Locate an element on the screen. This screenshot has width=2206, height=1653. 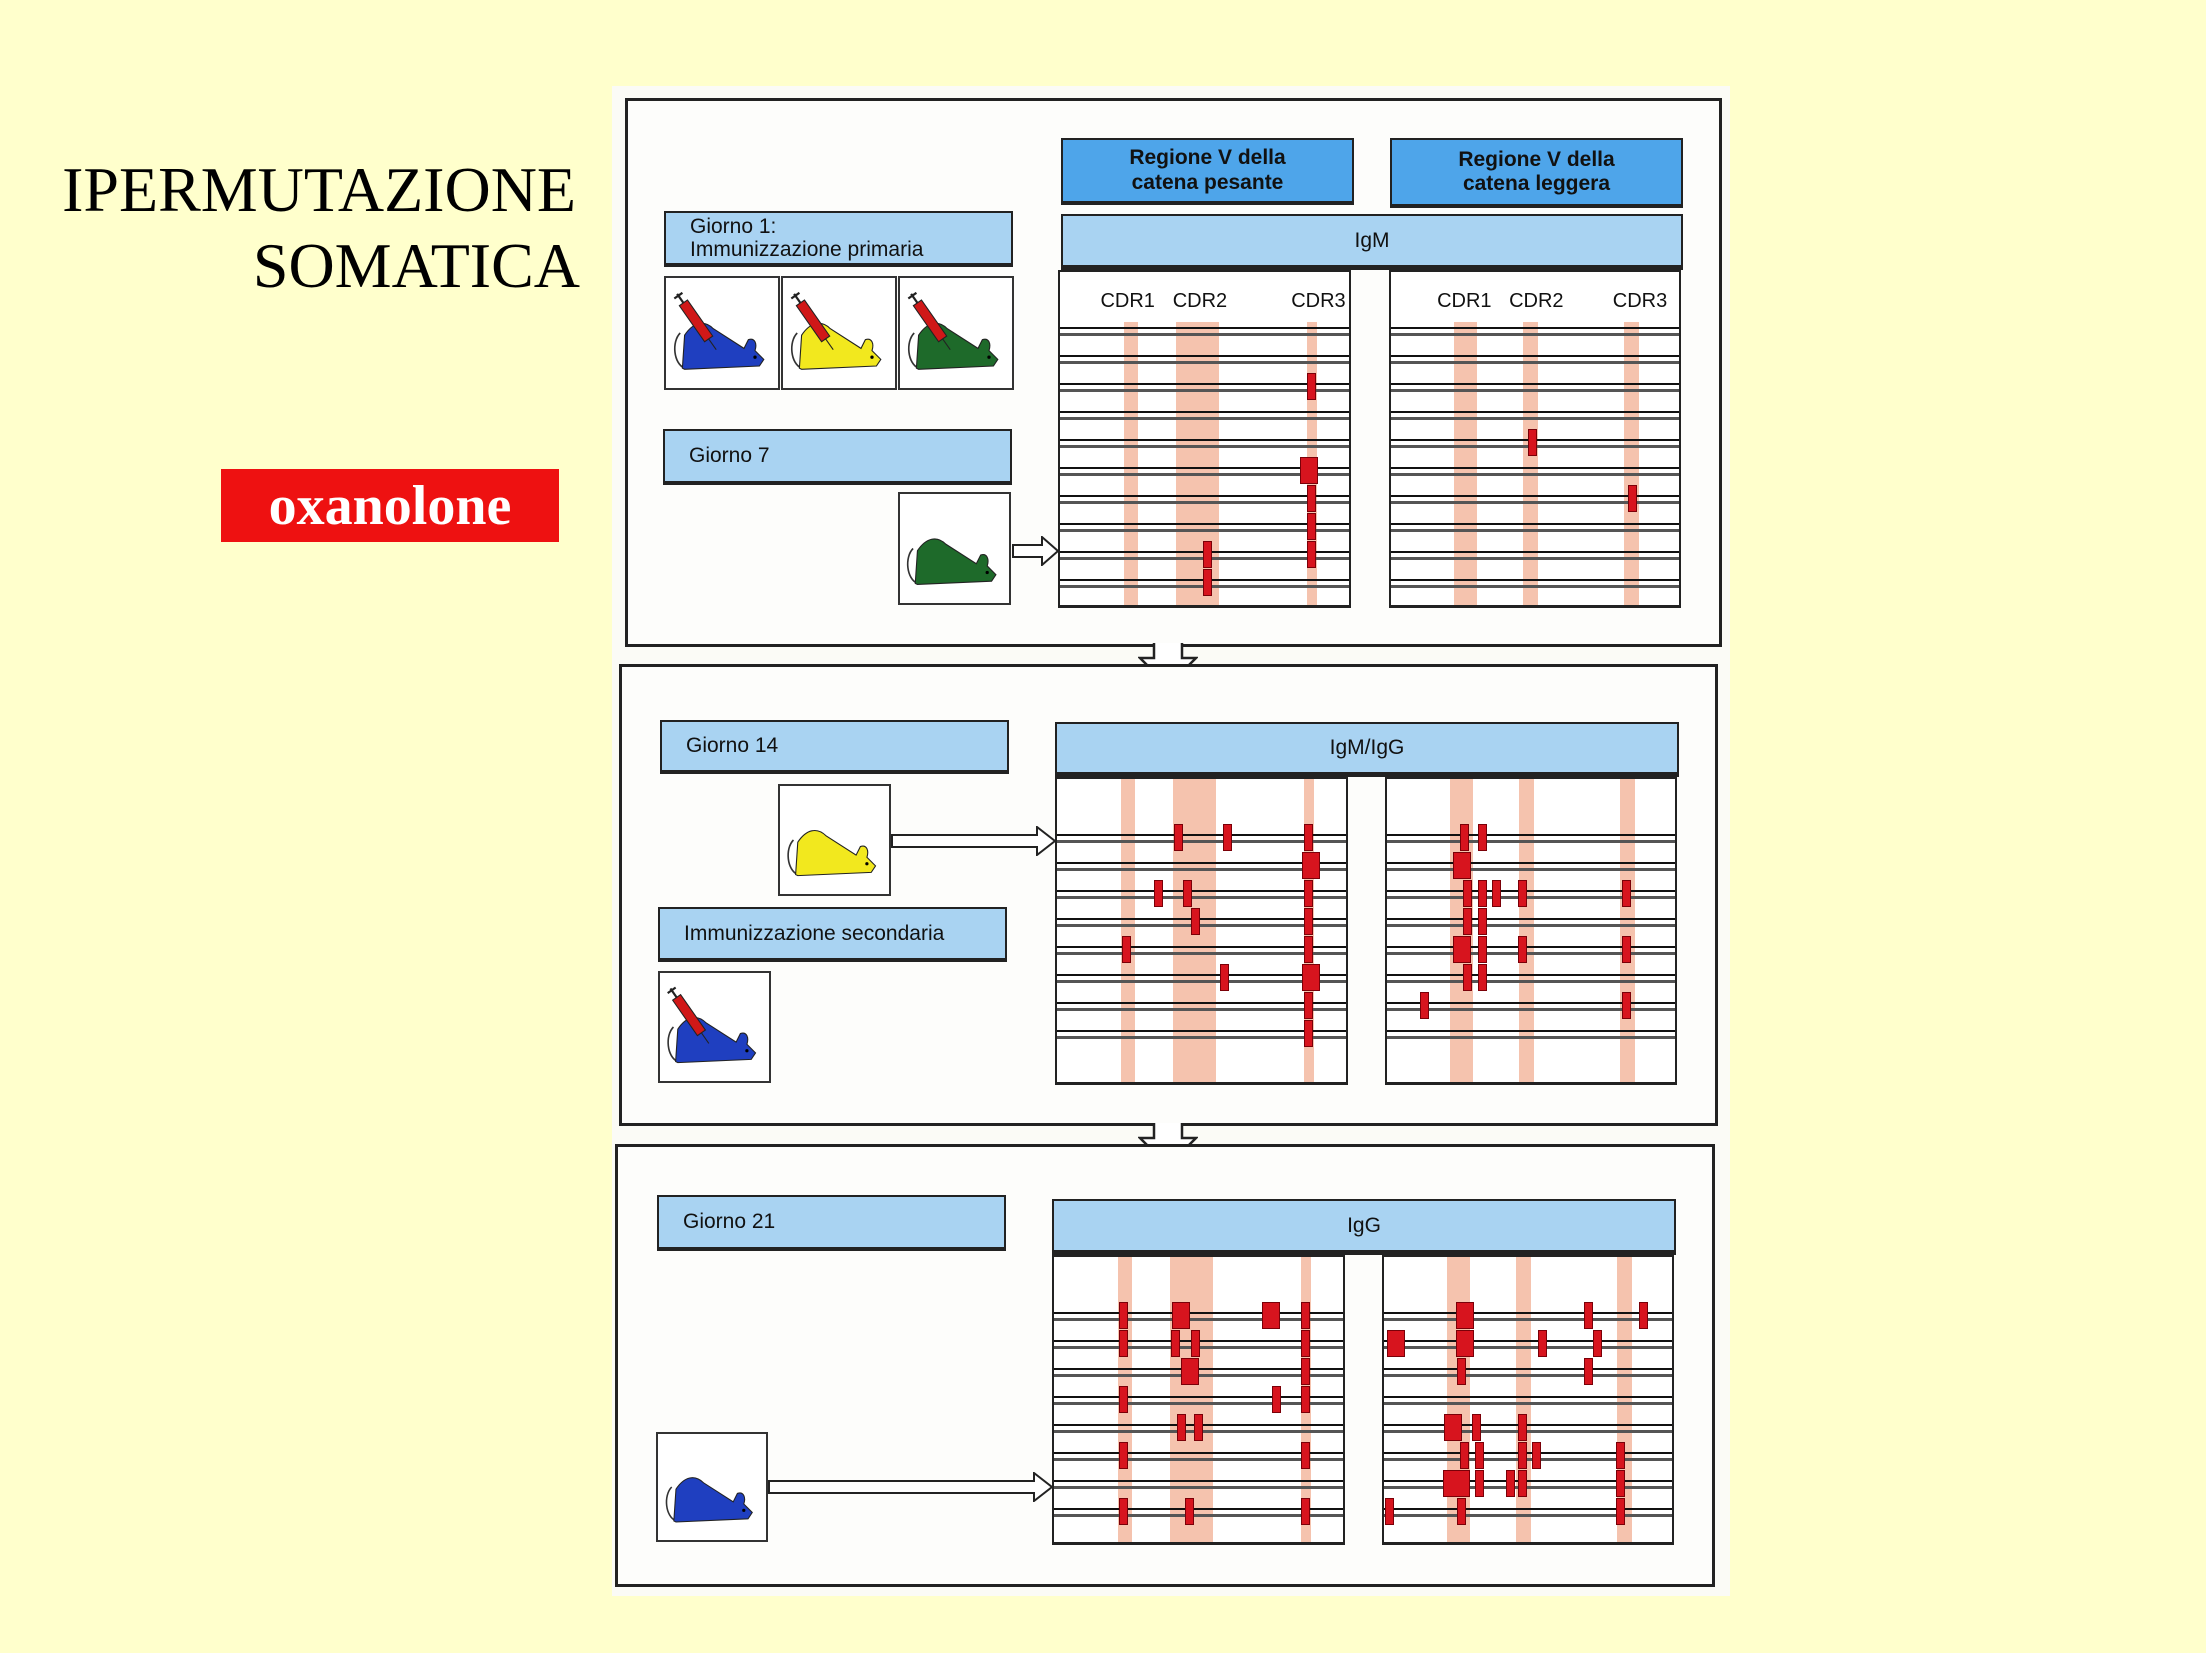
heavy-chain-sequences-igg is located at coordinates (1198, 1400).